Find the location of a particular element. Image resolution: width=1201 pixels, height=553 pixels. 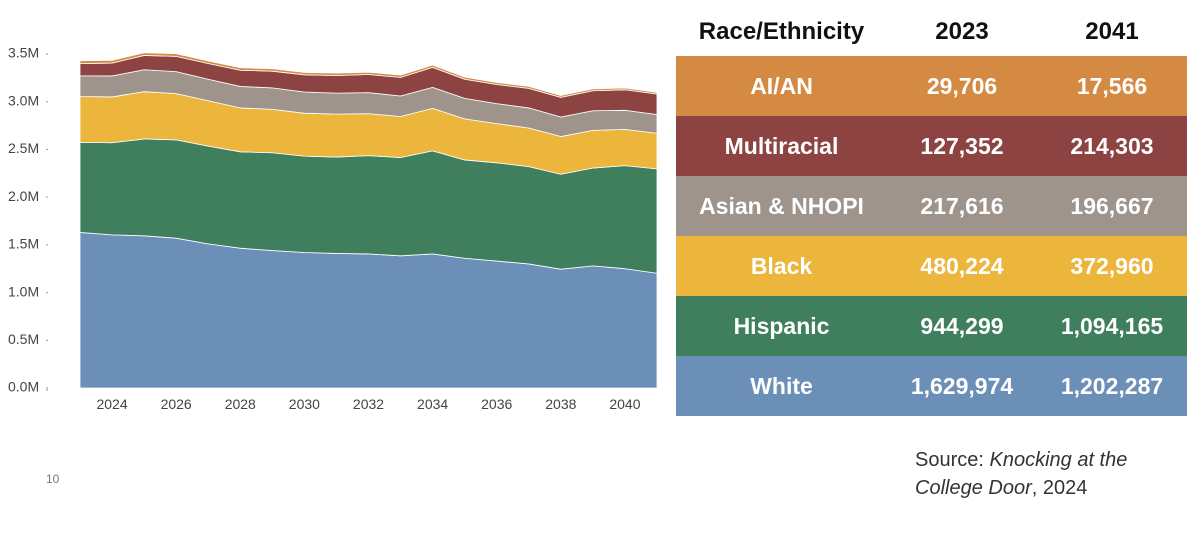

legend-row-black: Black 480,224 372,960 is located at coordinates (931, 266).